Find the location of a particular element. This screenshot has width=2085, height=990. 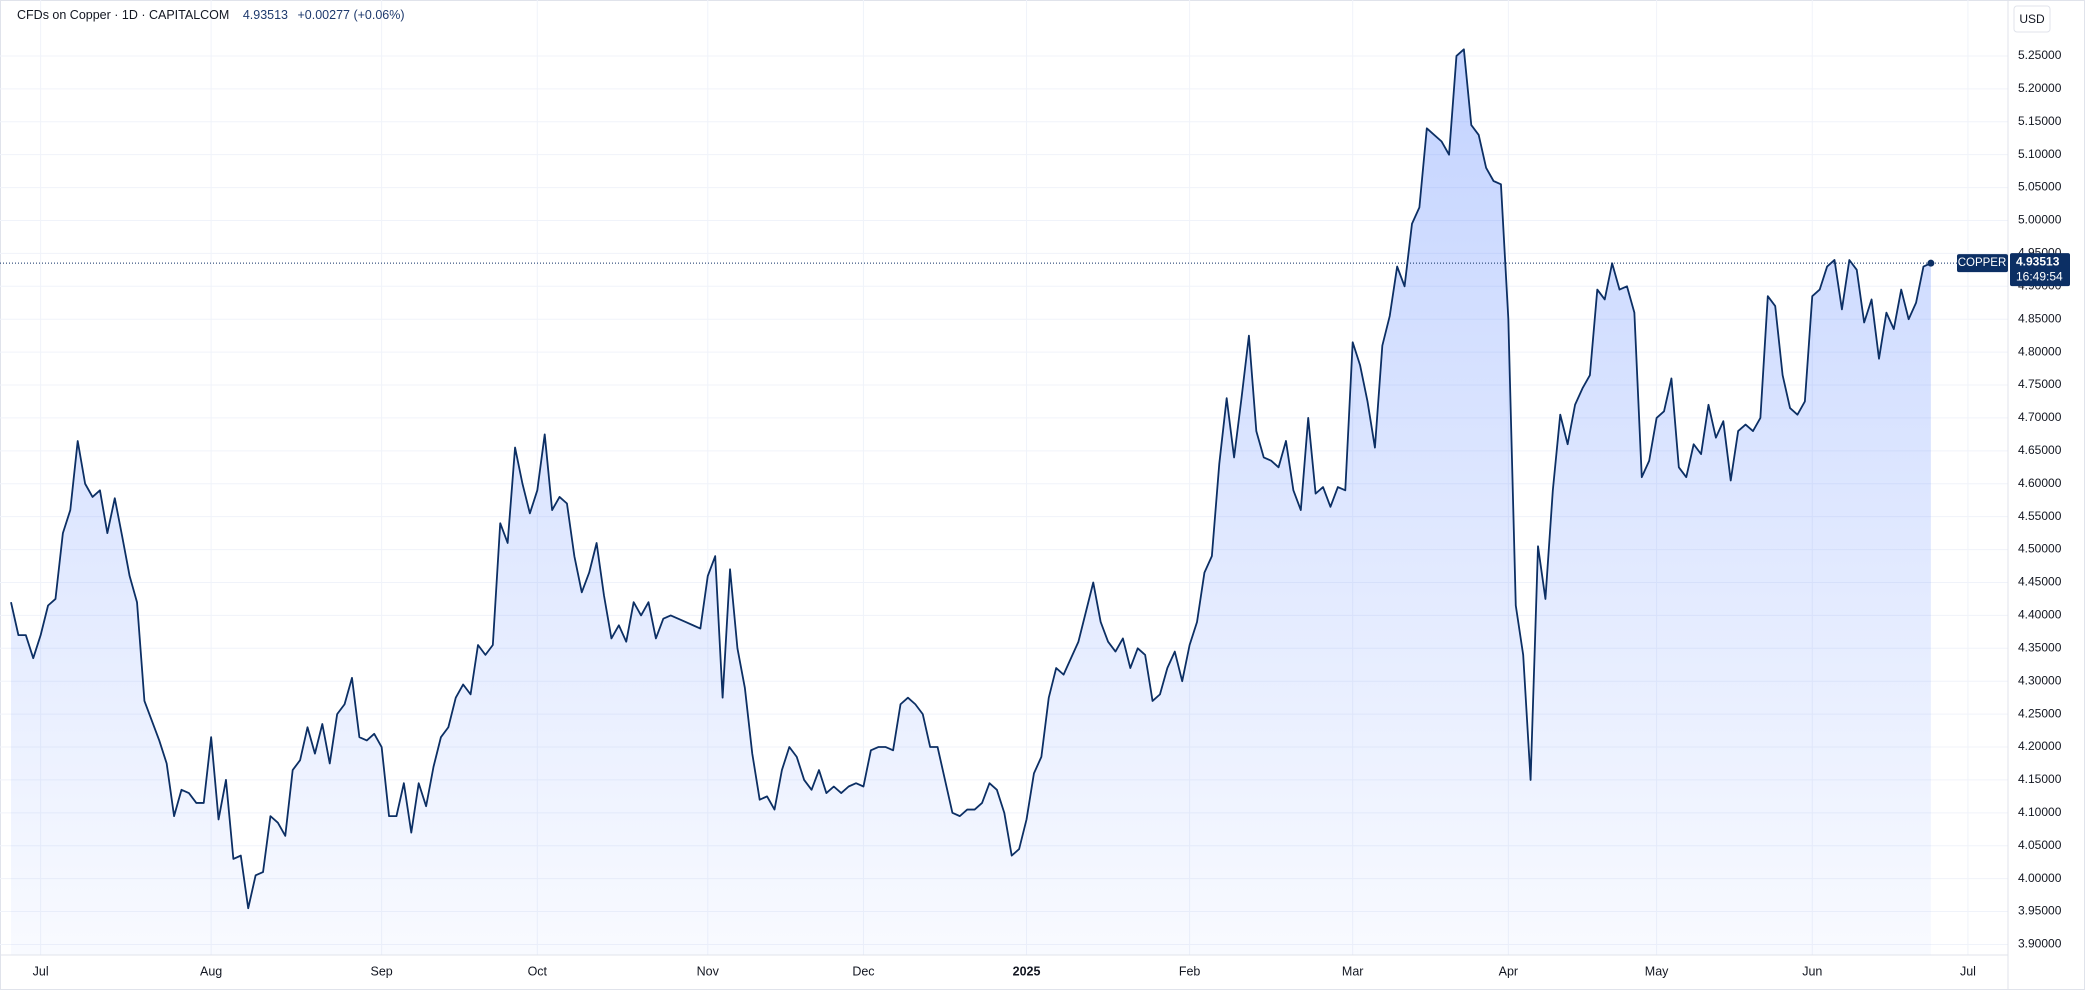

x-tick-label: Feb is located at coordinates (1190, 971).